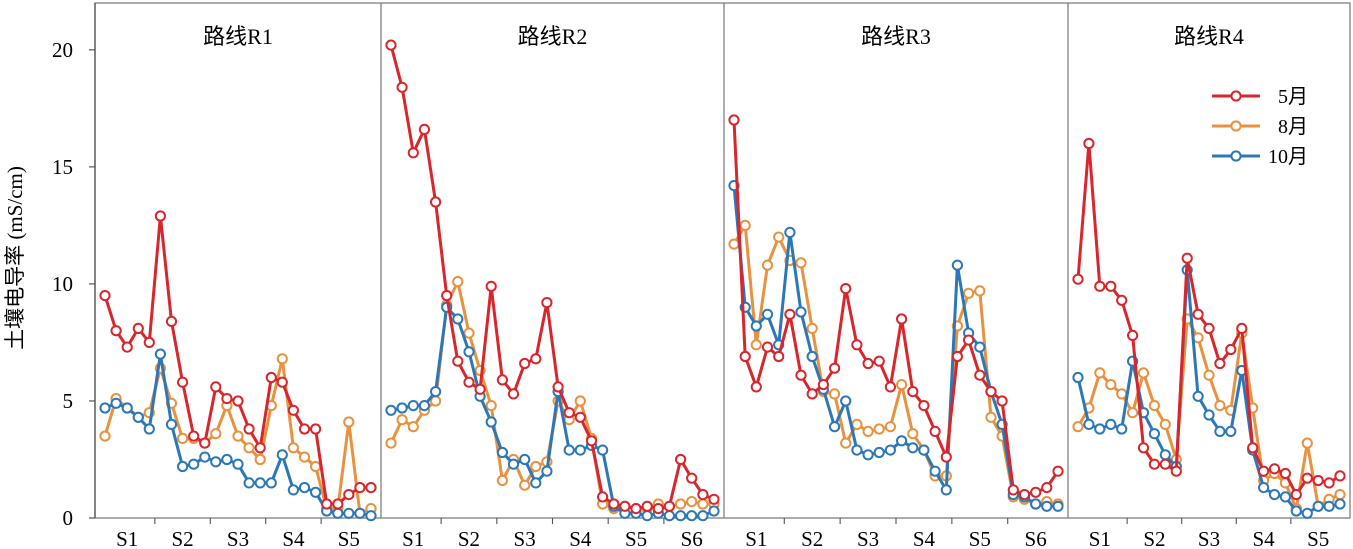 The image size is (1353, 549). I want to click on x-tick-label: S2, so click(1154, 538).